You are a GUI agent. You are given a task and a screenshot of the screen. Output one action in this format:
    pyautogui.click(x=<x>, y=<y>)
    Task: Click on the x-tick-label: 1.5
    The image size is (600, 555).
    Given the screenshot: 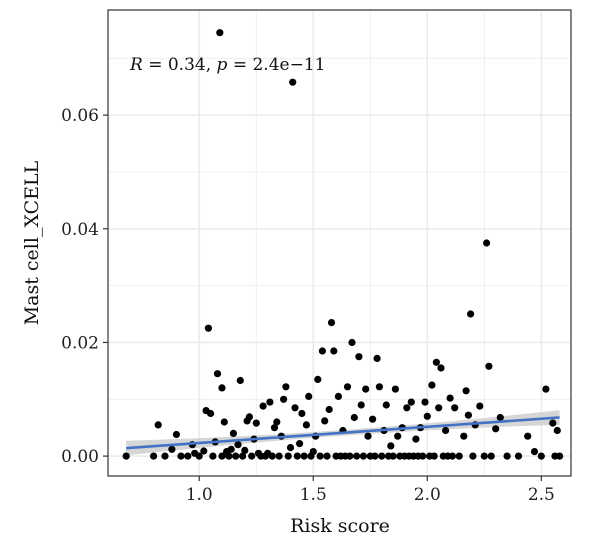 What is the action you would take?
    pyautogui.click(x=313, y=495)
    